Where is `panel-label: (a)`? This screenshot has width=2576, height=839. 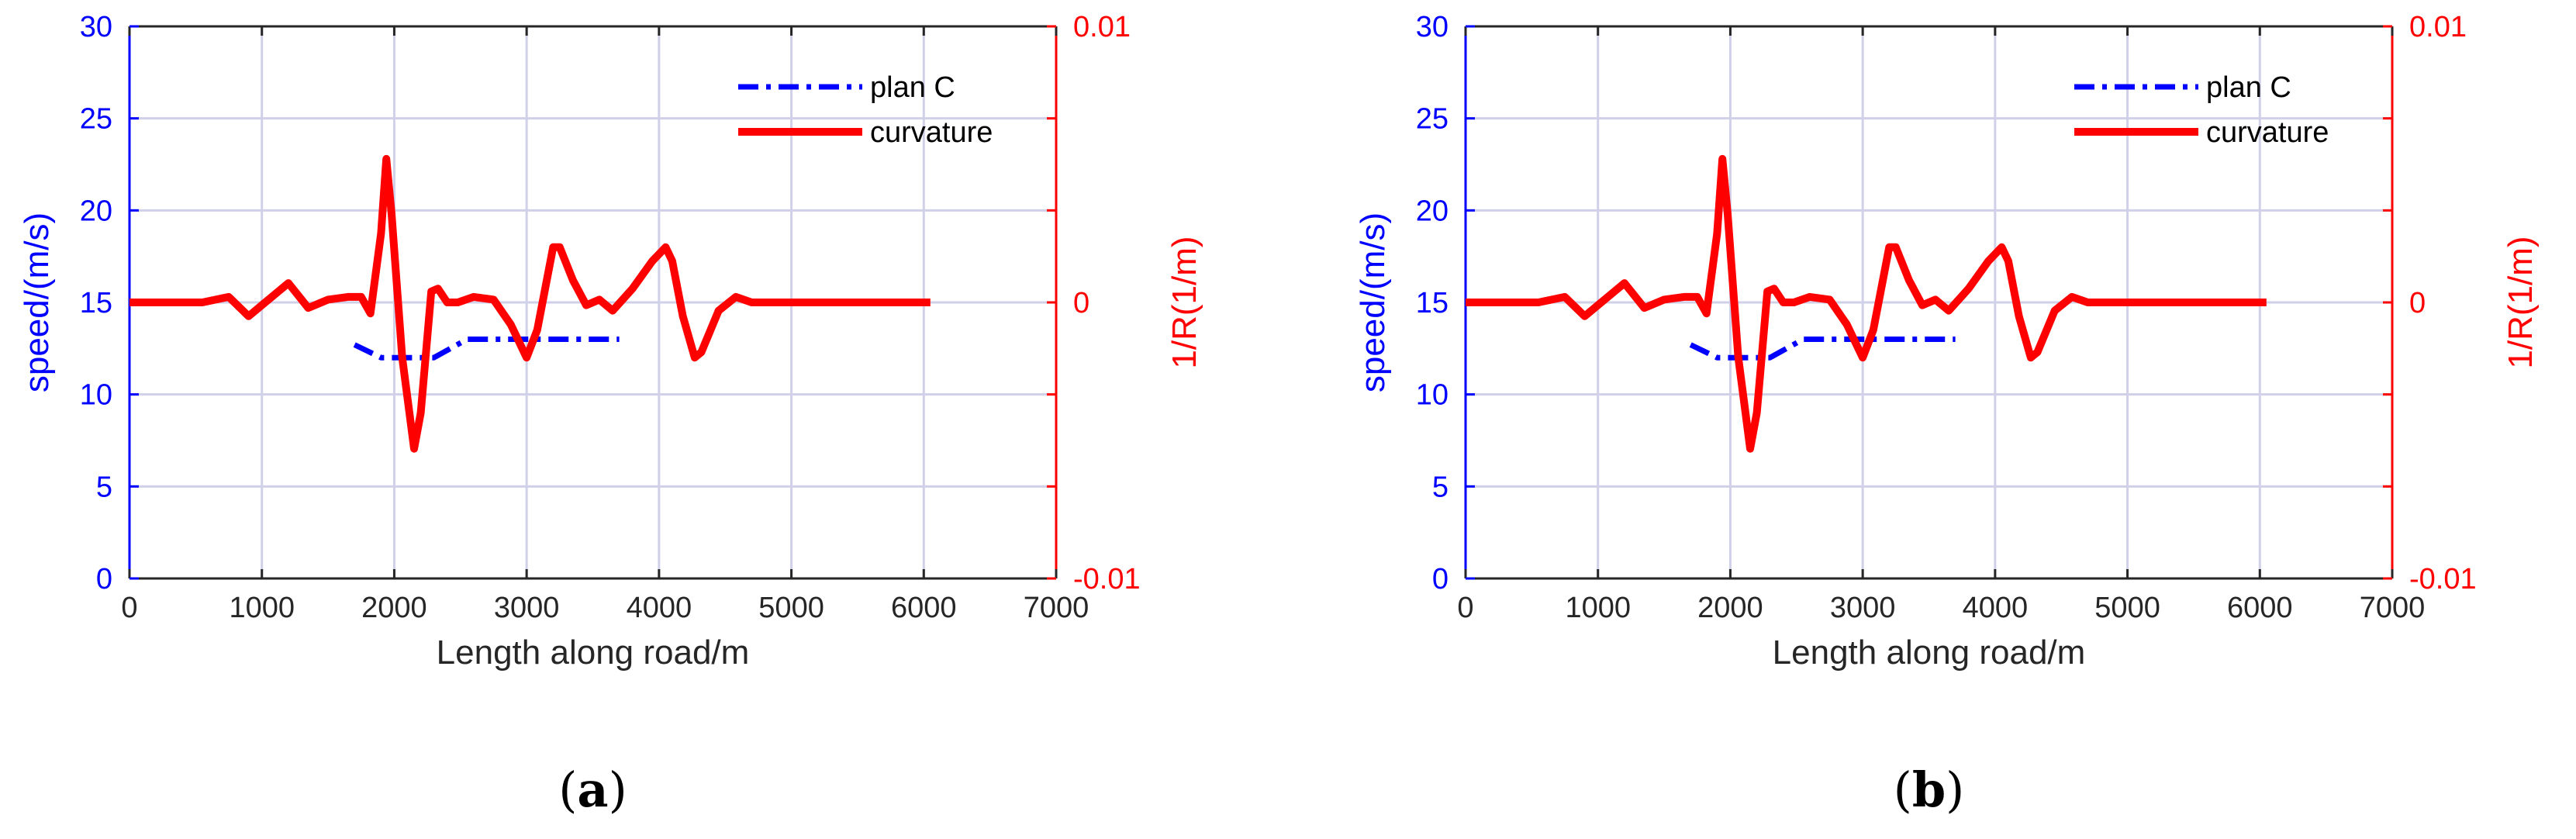
panel-label: (a) is located at coordinates (592, 790).